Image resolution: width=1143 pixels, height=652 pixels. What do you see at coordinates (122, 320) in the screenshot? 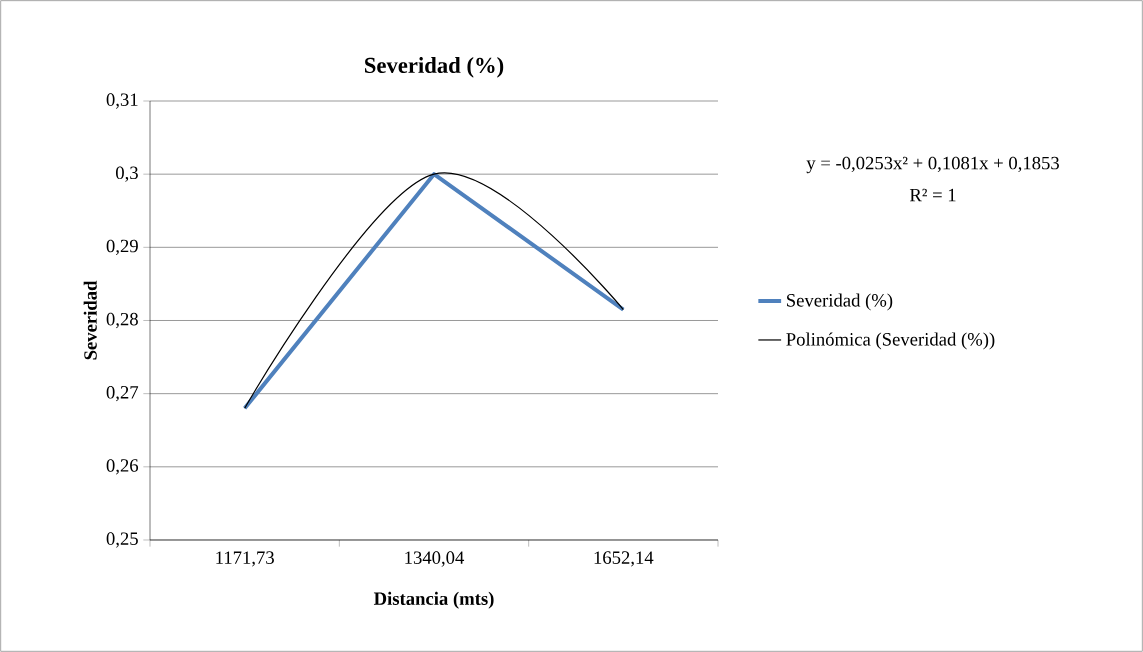
I see `y-tick-label: 0,28` at bounding box center [122, 320].